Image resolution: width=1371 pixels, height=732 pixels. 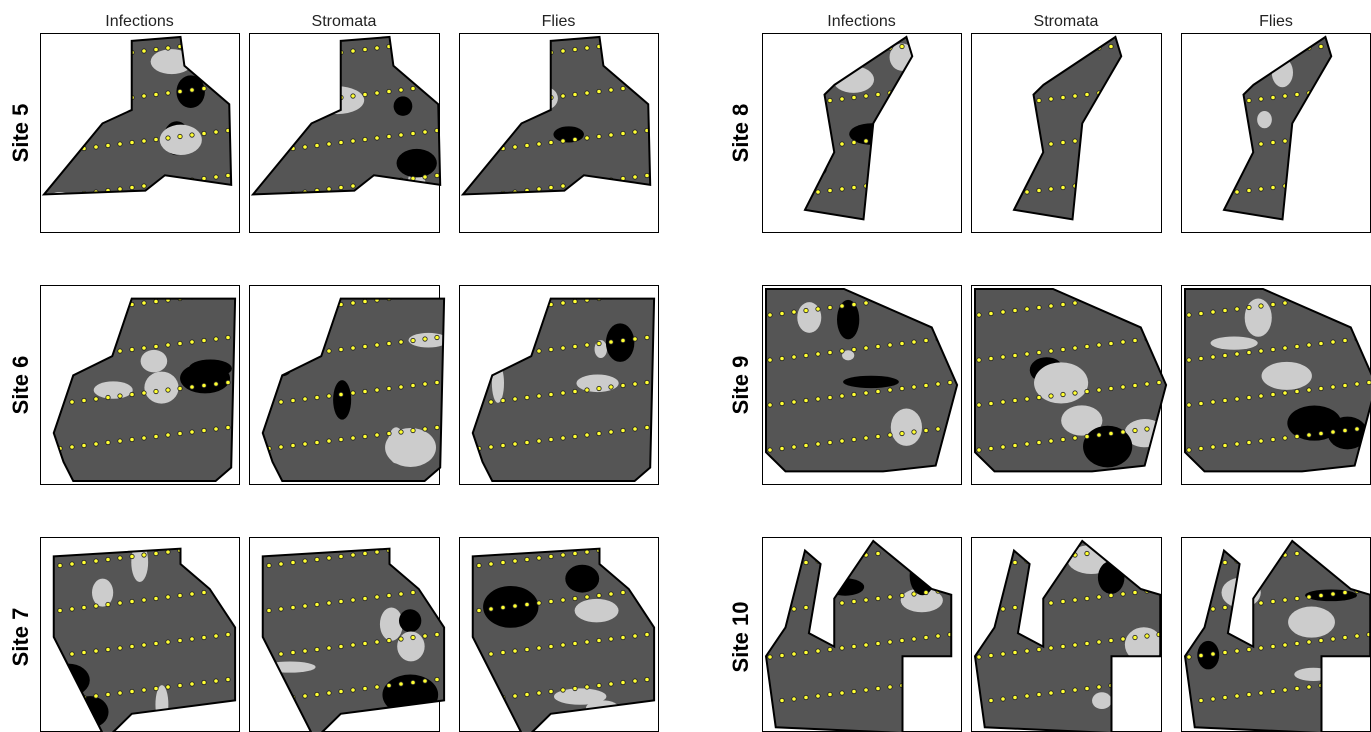 I want to click on site-label: Site 9, so click(x=740, y=385).